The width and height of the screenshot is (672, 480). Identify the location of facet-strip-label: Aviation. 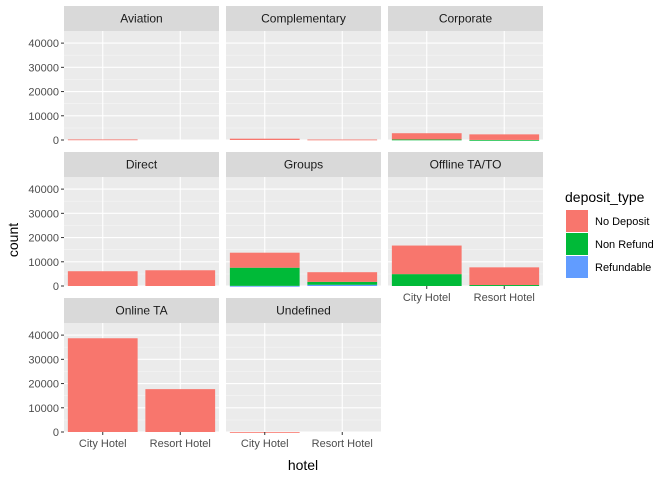
(141, 19).